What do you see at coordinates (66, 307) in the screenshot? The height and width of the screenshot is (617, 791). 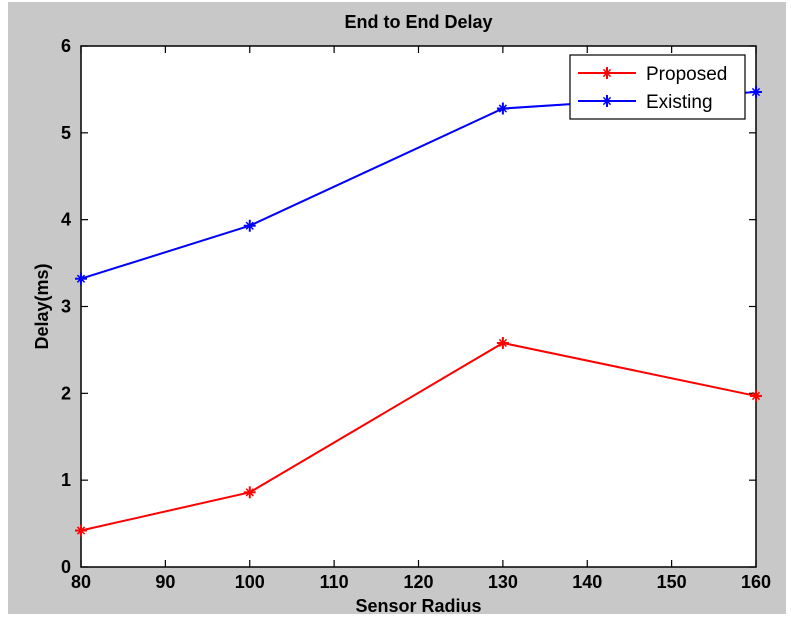 I see `y-tick-label: 3` at bounding box center [66, 307].